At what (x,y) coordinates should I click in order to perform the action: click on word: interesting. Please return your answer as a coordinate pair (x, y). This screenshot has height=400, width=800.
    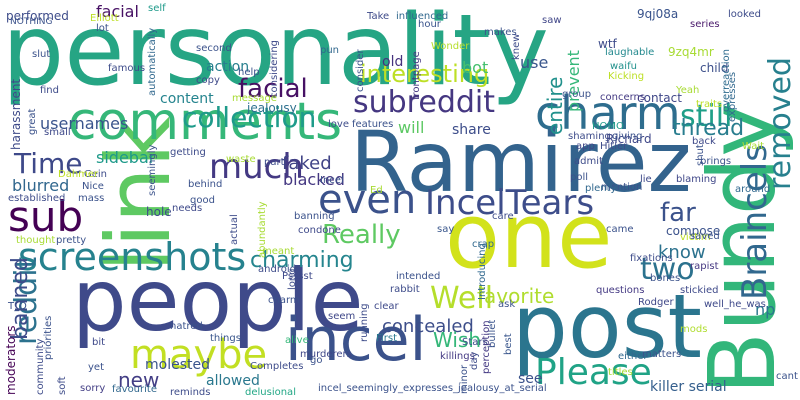
    Looking at the image, I should click on (425, 74).